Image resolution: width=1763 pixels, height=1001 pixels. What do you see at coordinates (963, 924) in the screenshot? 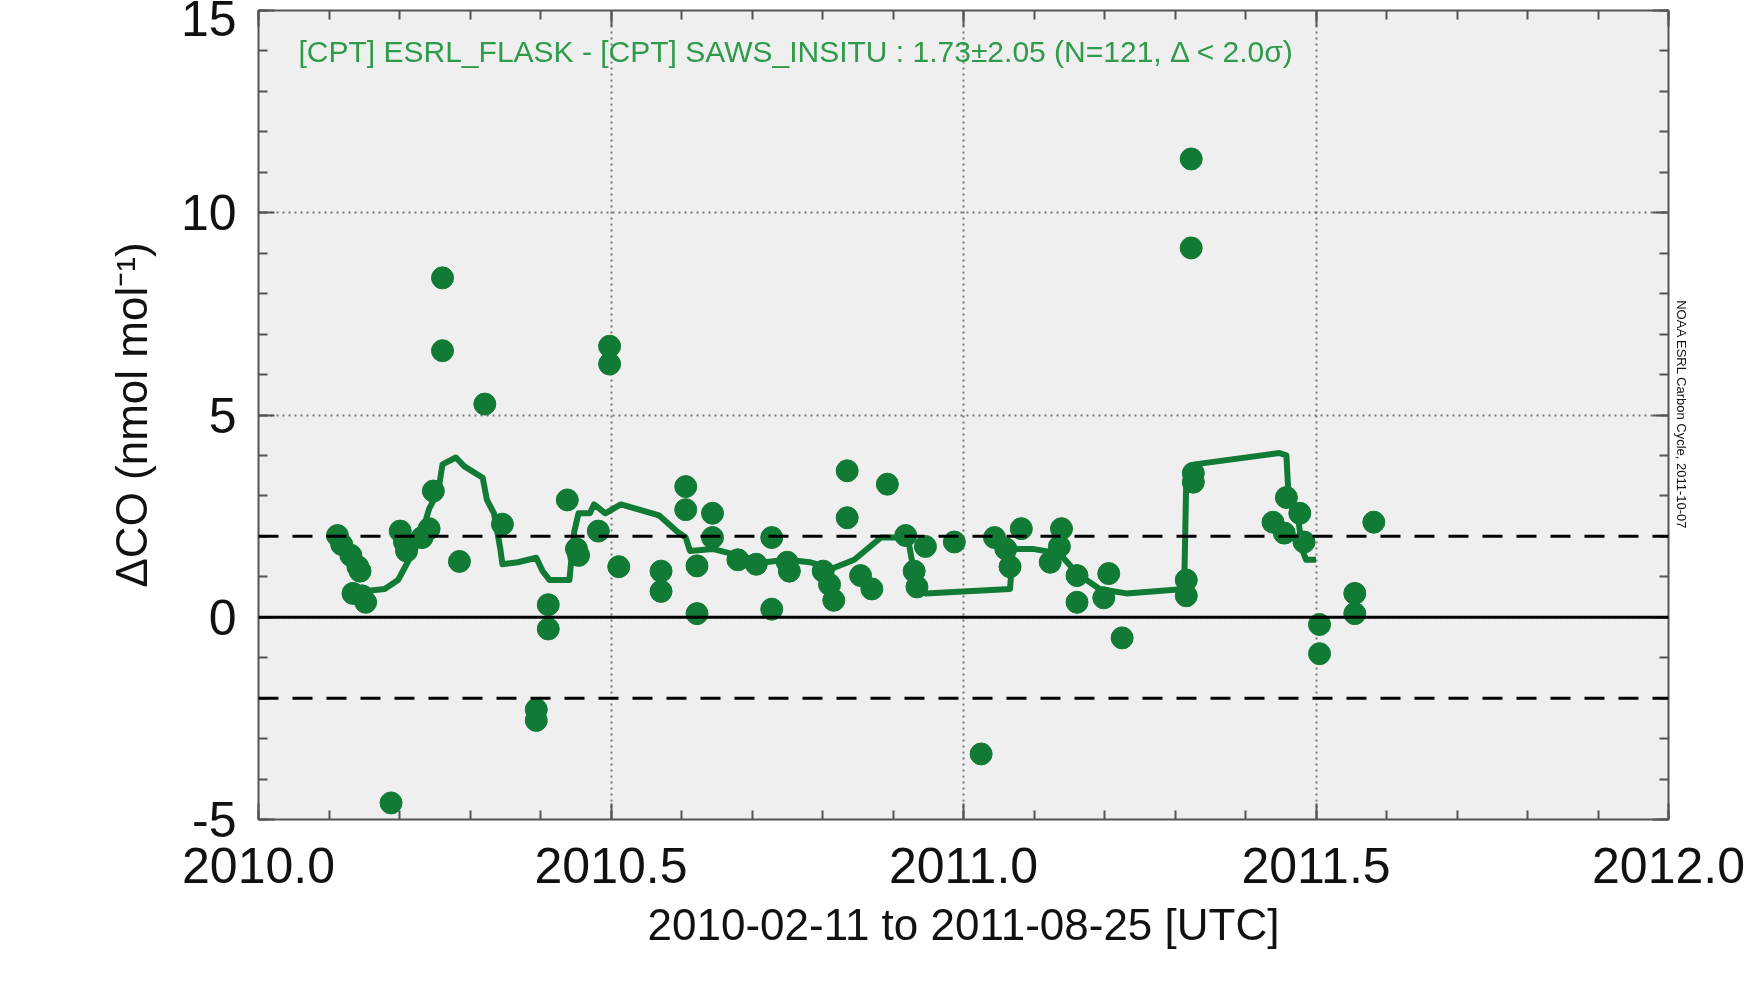
I see `x-axis-title: 2010-02-11 to 2011-08-25 [UTC]` at bounding box center [963, 924].